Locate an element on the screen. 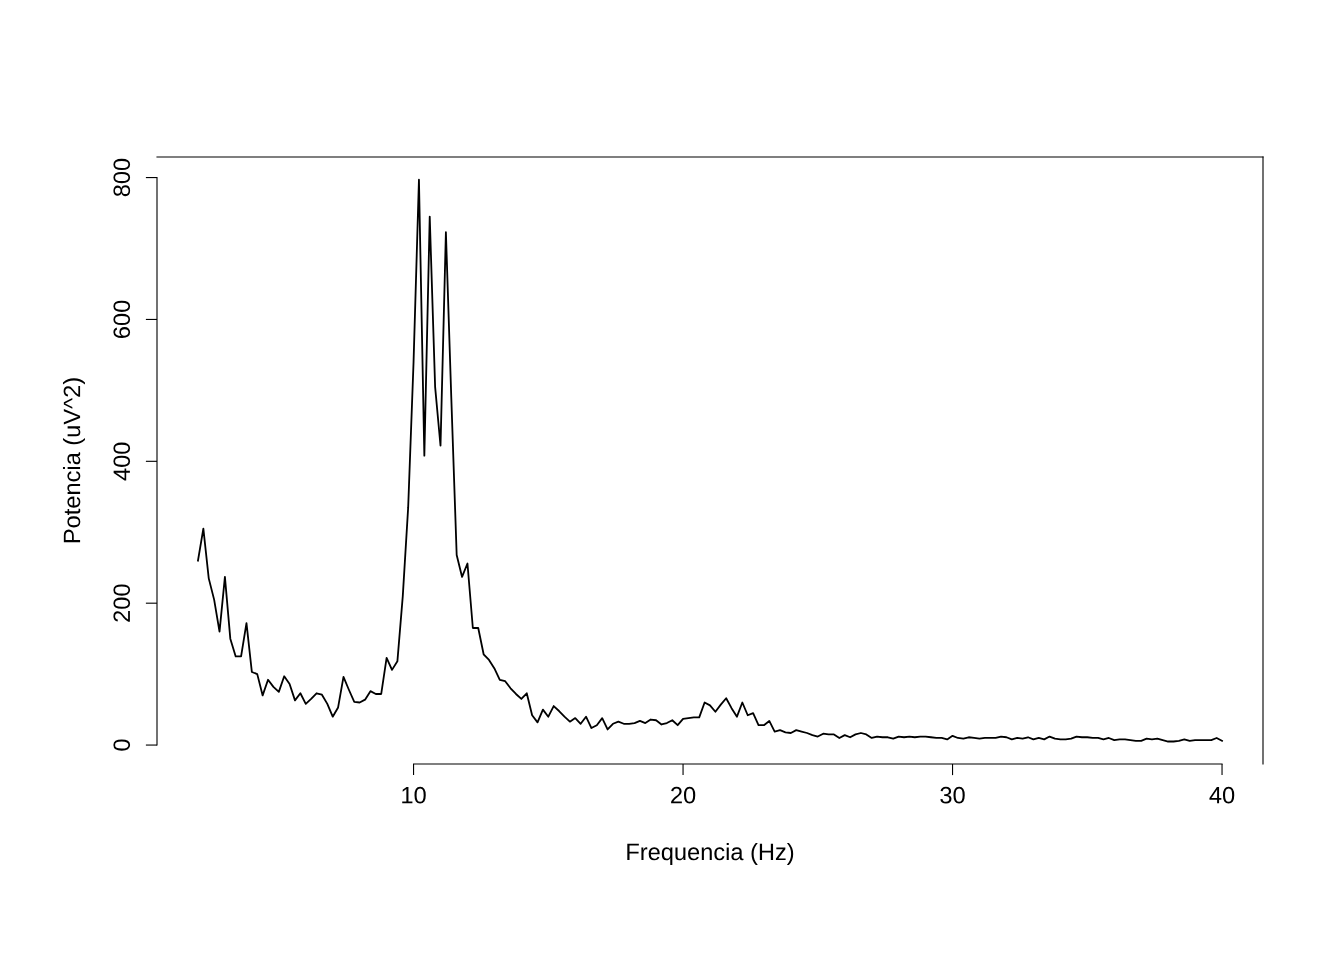 The width and height of the screenshot is (1344, 960). y-tick-label: 200 is located at coordinates (122, 603).